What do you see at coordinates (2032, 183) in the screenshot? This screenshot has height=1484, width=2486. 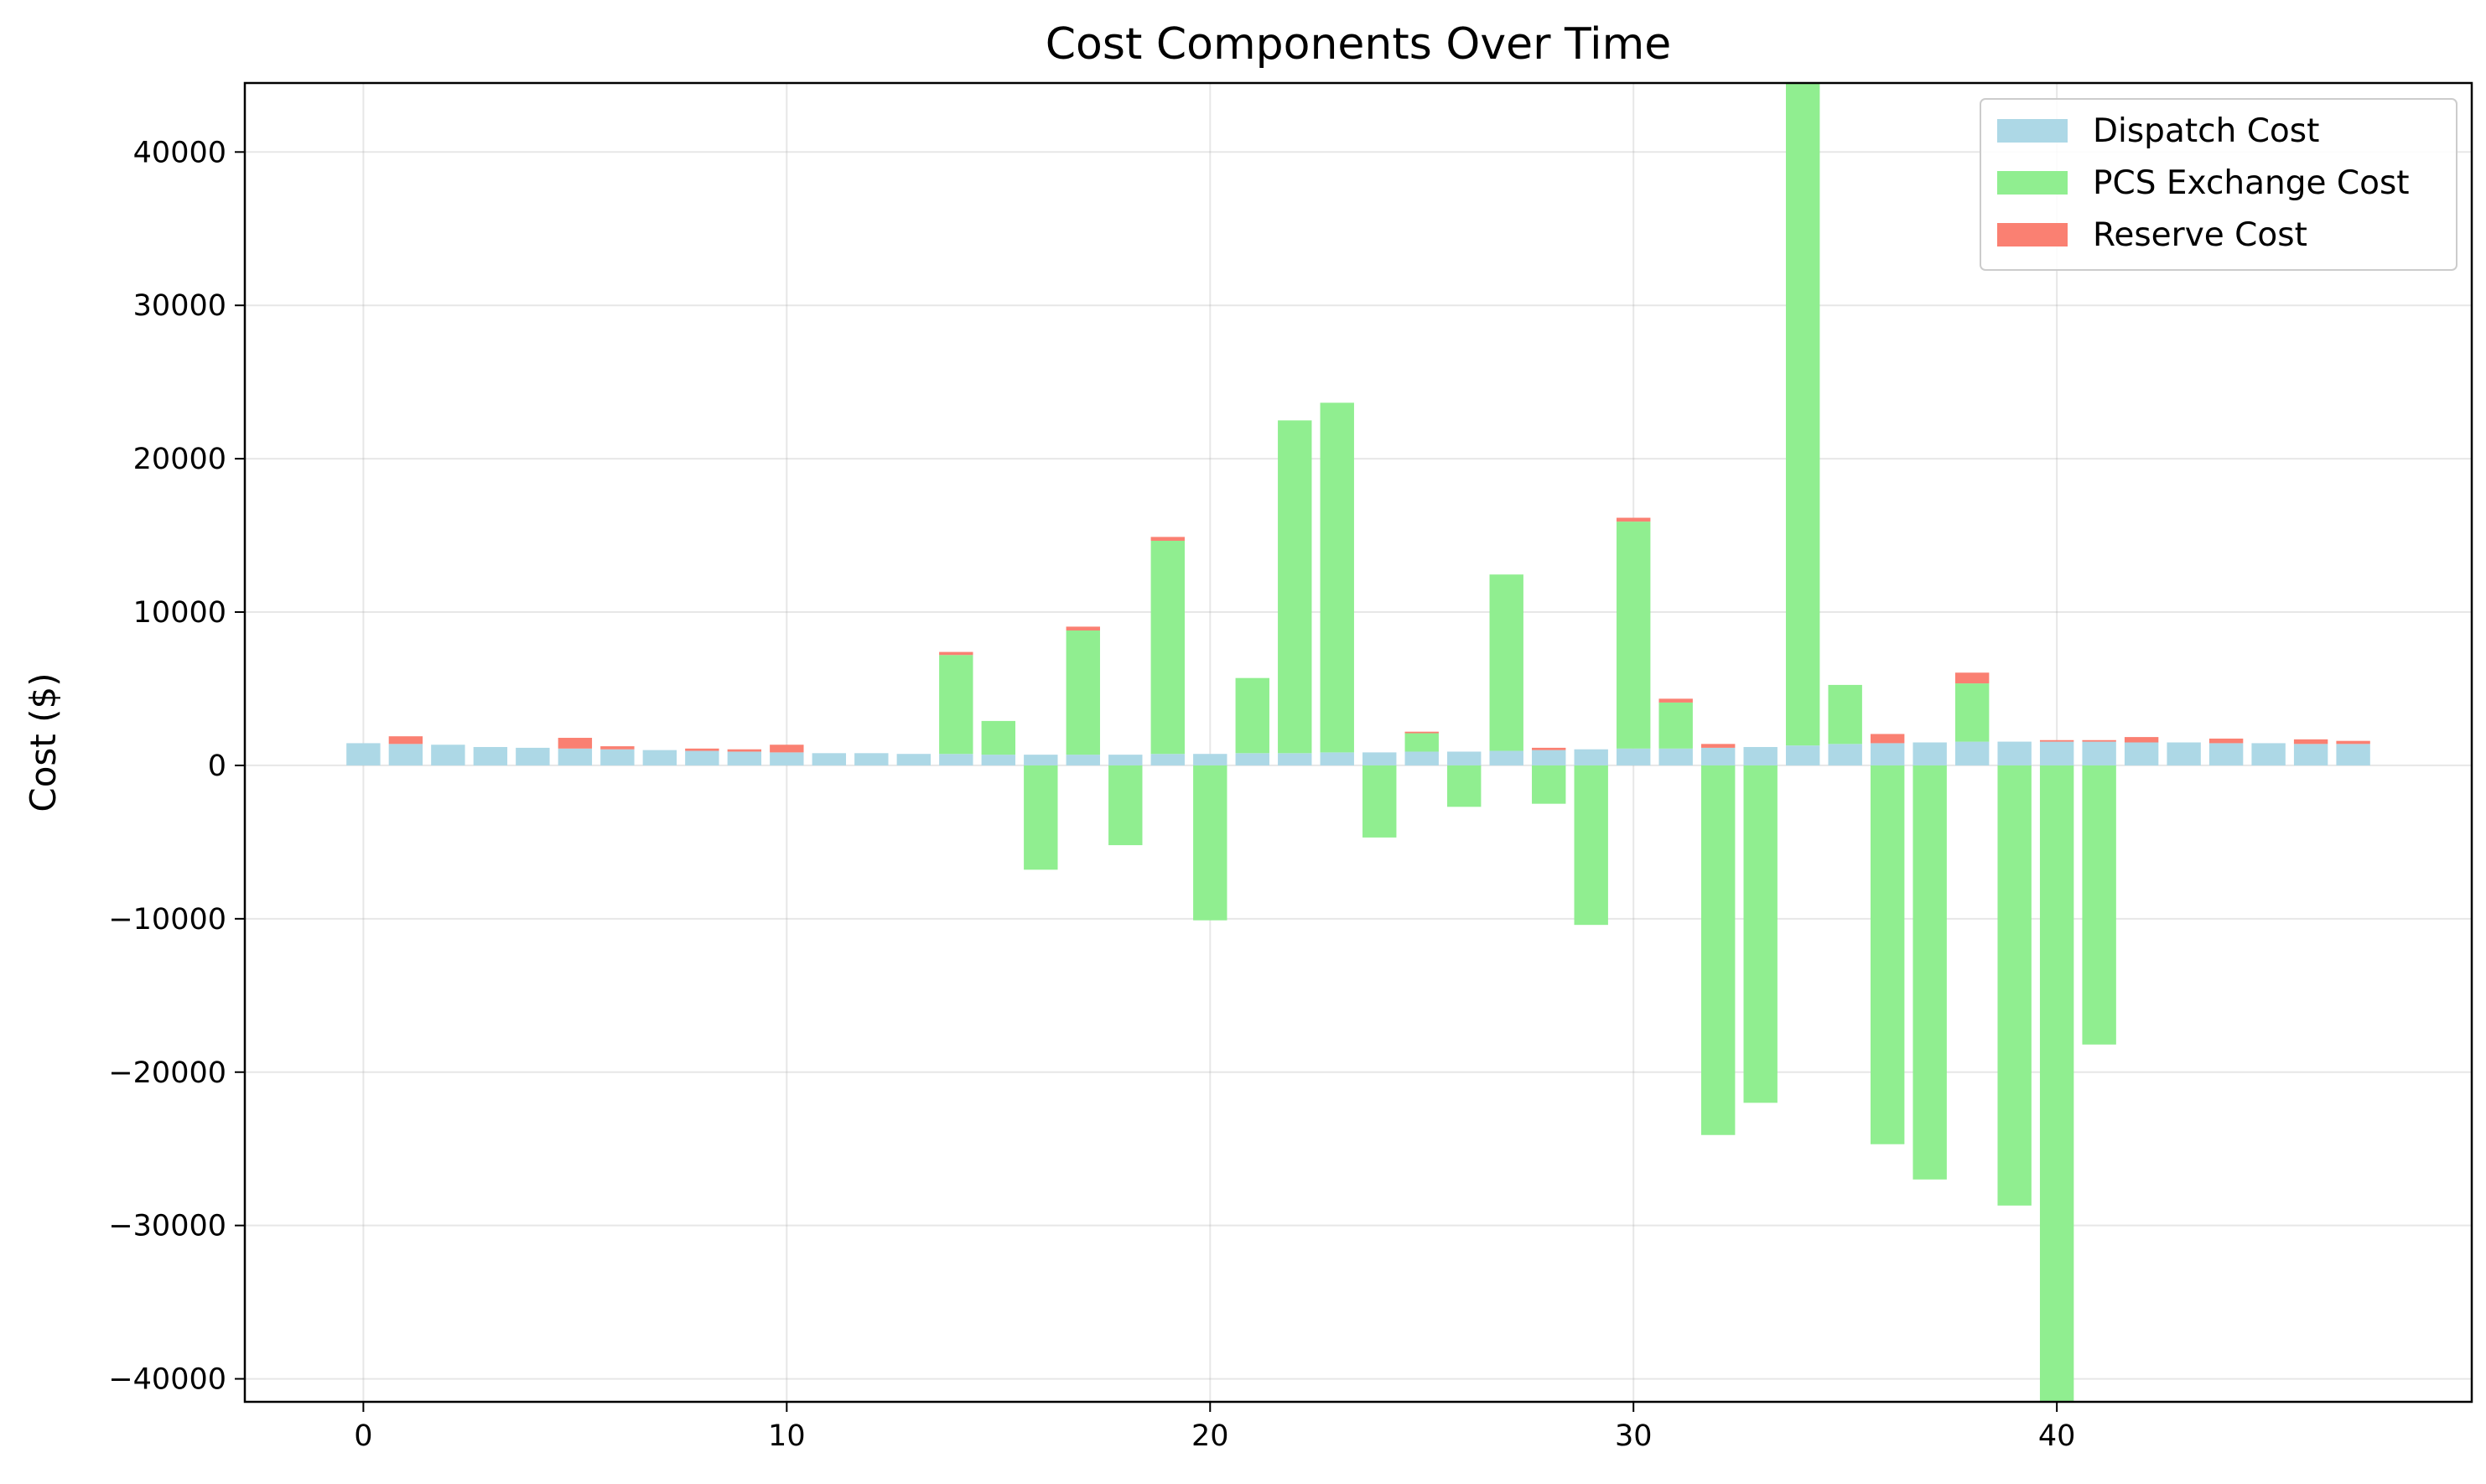 I see `pcs-exchange-cost-legend-swatch` at bounding box center [2032, 183].